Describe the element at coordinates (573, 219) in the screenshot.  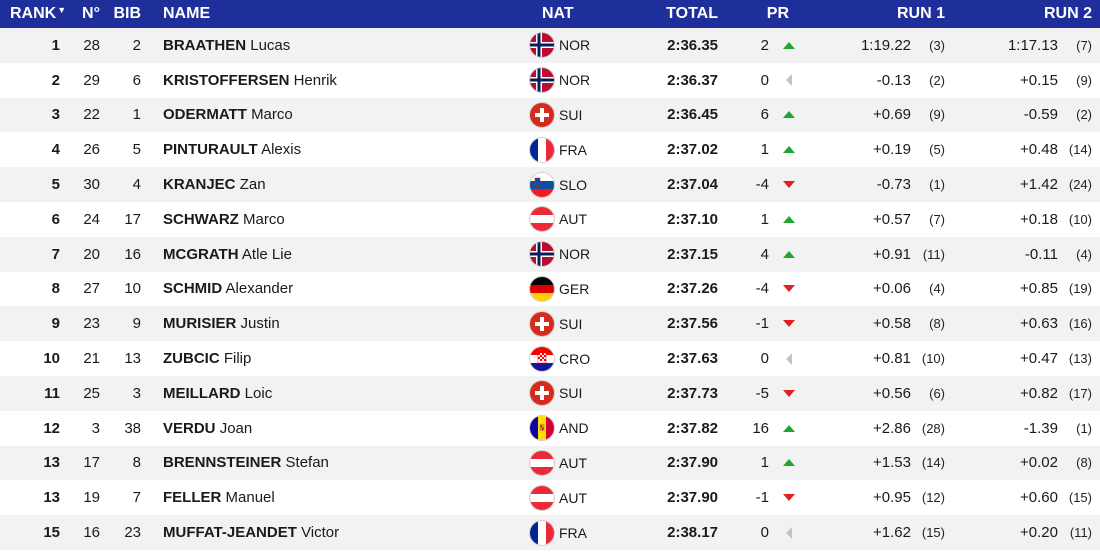
I see `nation-code: AUT` at that location.